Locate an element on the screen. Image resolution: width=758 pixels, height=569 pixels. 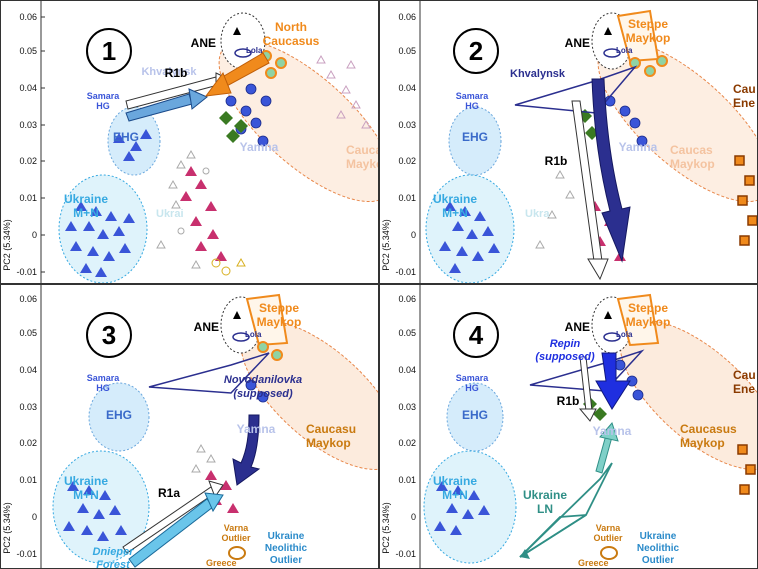
panel-number: 1 is located at coordinates (109, 51).